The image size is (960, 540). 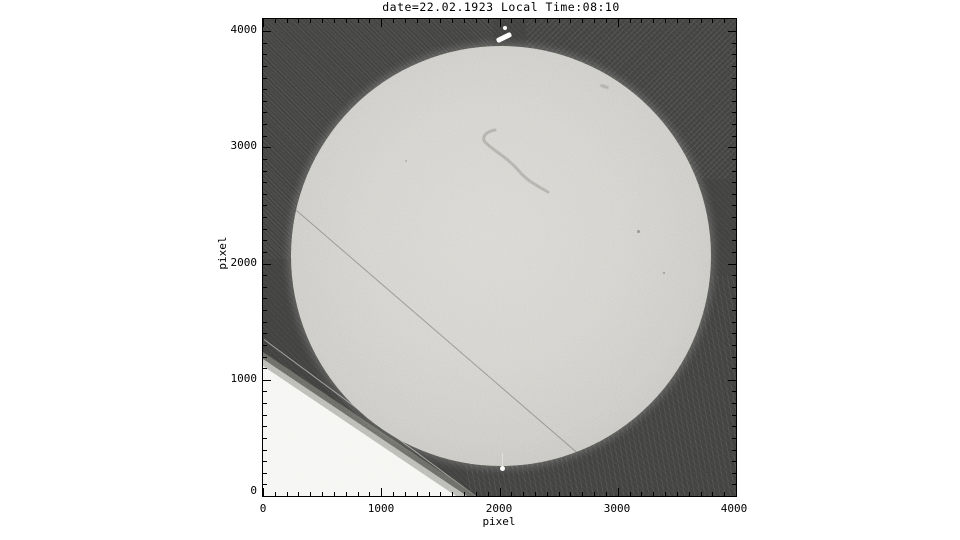 What do you see at coordinates (244, 378) in the screenshot?
I see `y-tick-label: 1000` at bounding box center [244, 378].